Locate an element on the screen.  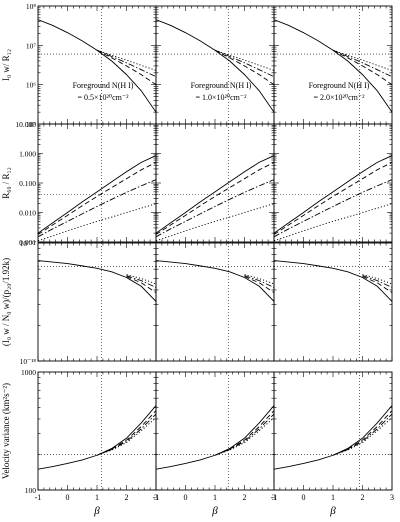
panel-r0-c1: Foreground N(H I) = 1.0×10²⁰cm⁻² is located at coordinates (215, 65).